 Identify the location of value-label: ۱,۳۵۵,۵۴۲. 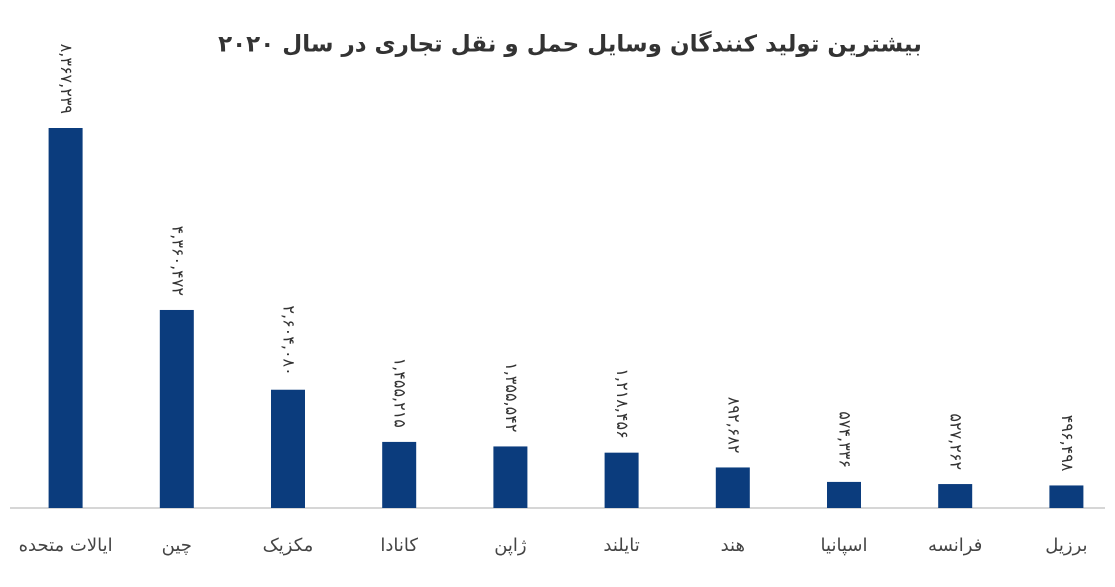
(511, 397).